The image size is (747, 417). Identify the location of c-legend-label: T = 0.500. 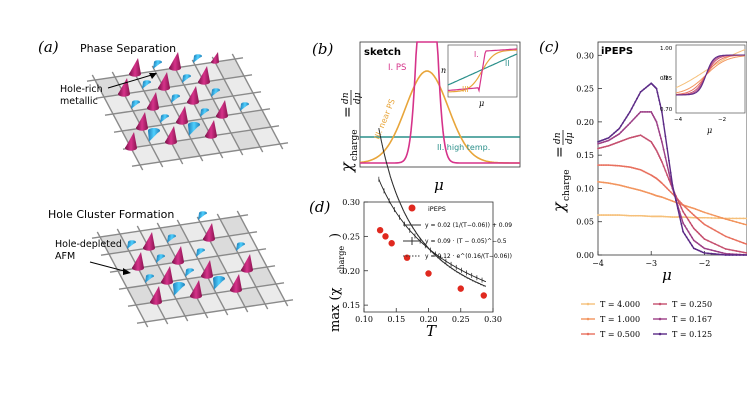
(620, 334).